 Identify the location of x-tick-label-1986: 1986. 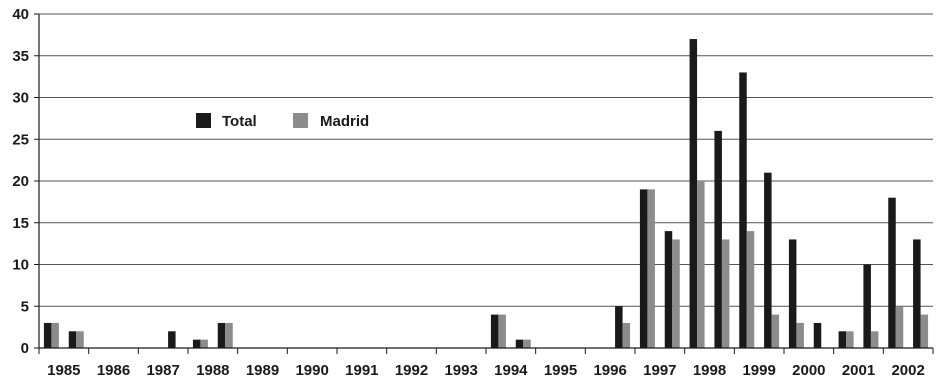
(113, 370).